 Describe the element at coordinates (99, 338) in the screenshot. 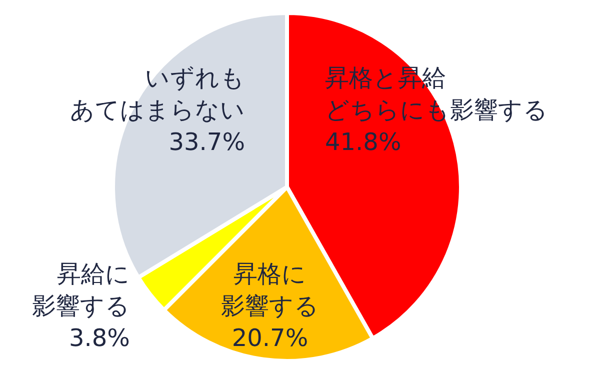

I see `data-label: 3.8%` at that location.